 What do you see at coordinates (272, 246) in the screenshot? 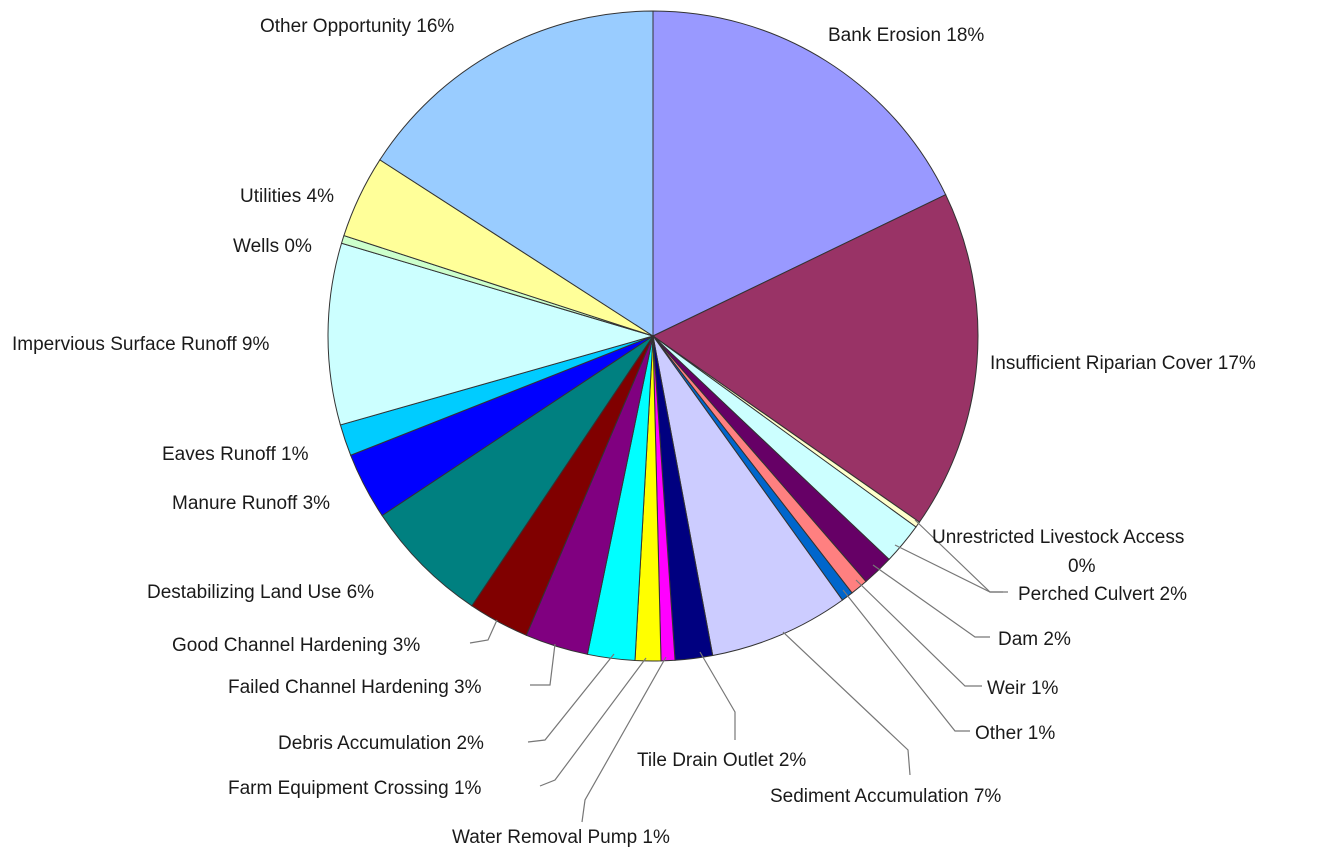
I see `label-wells: Wells 0%` at bounding box center [272, 246].